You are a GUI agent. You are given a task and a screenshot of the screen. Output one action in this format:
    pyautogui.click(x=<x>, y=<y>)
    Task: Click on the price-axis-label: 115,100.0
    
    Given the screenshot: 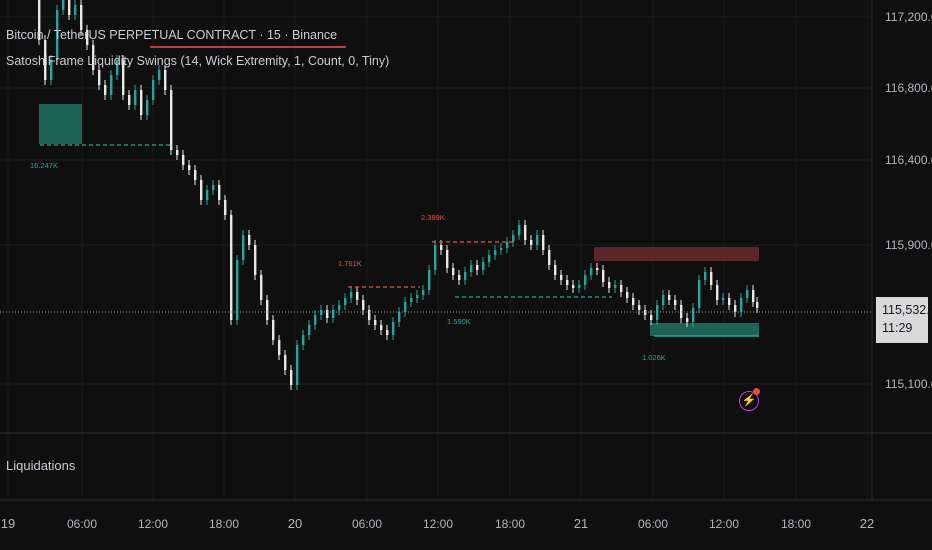 What is the action you would take?
    pyautogui.click(x=908, y=384)
    